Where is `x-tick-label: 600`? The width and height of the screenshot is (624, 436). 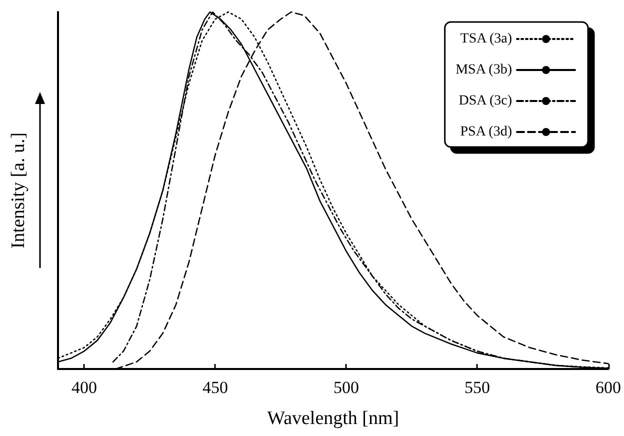 x-tick-label: 600 is located at coordinates (608, 387).